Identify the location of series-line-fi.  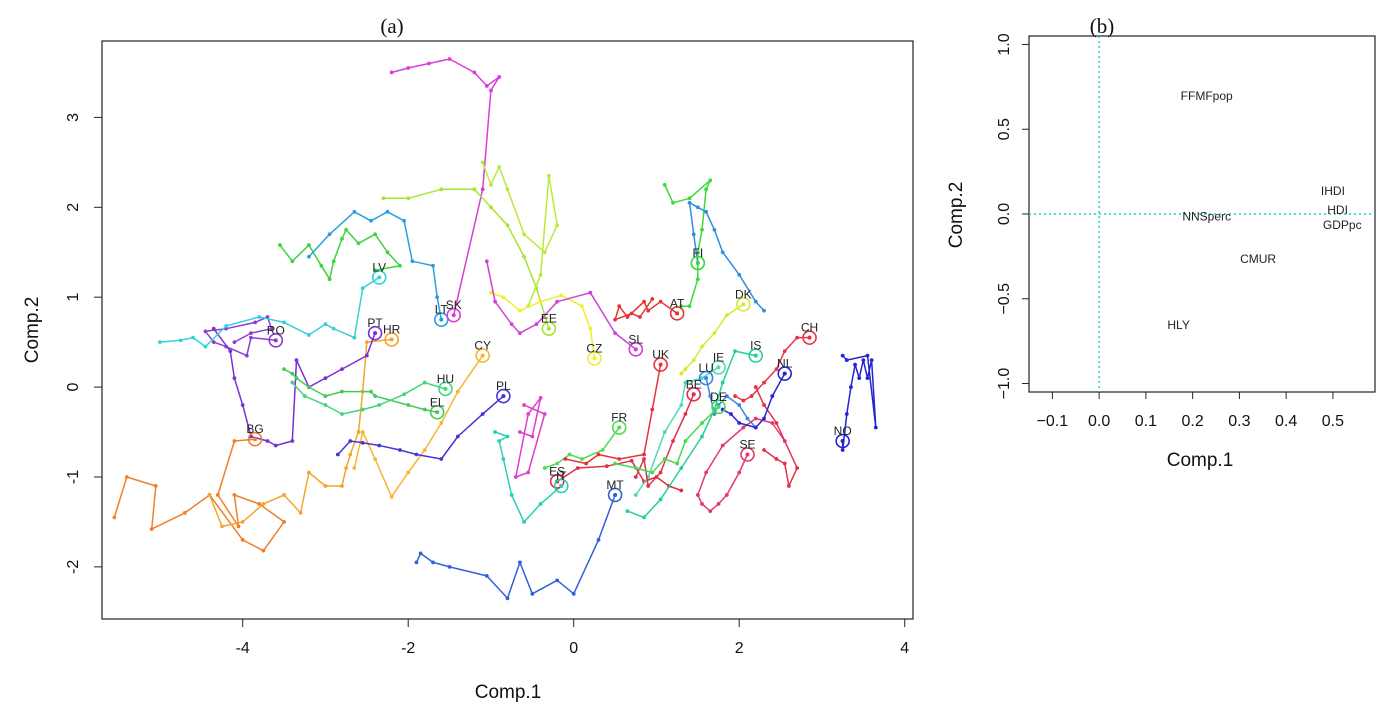
(726, 257).